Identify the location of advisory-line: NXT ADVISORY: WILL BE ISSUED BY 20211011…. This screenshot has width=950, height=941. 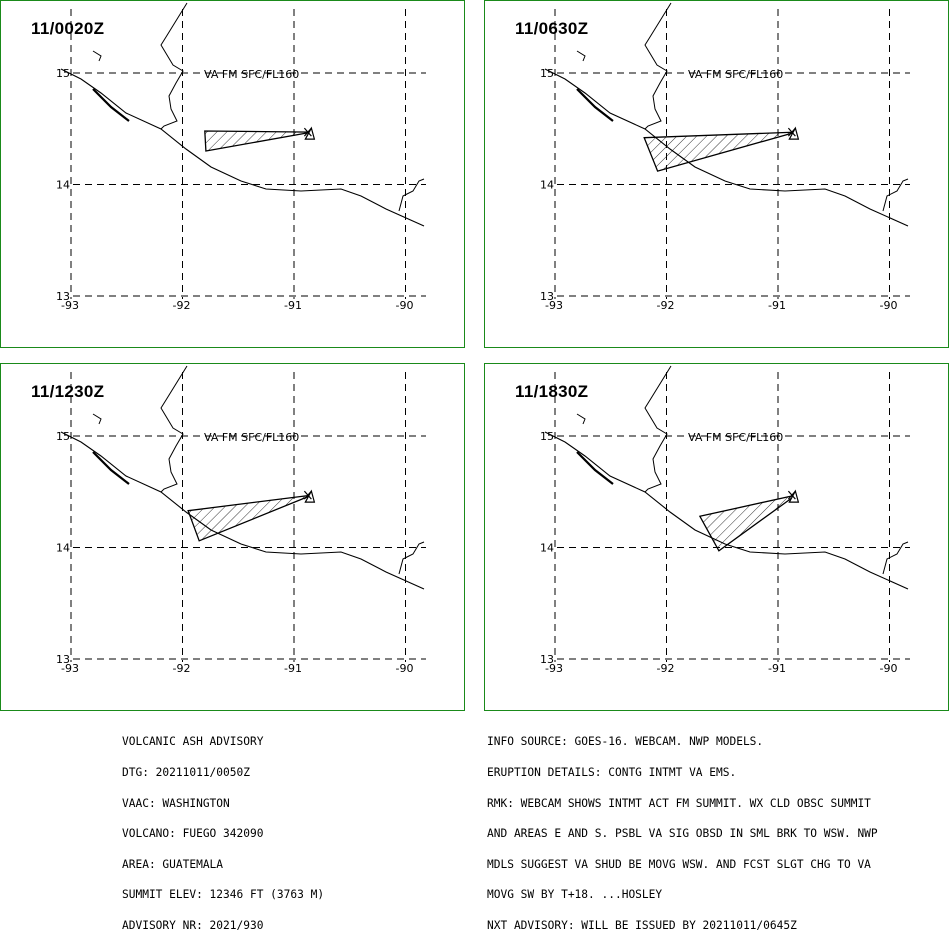
(642, 925).